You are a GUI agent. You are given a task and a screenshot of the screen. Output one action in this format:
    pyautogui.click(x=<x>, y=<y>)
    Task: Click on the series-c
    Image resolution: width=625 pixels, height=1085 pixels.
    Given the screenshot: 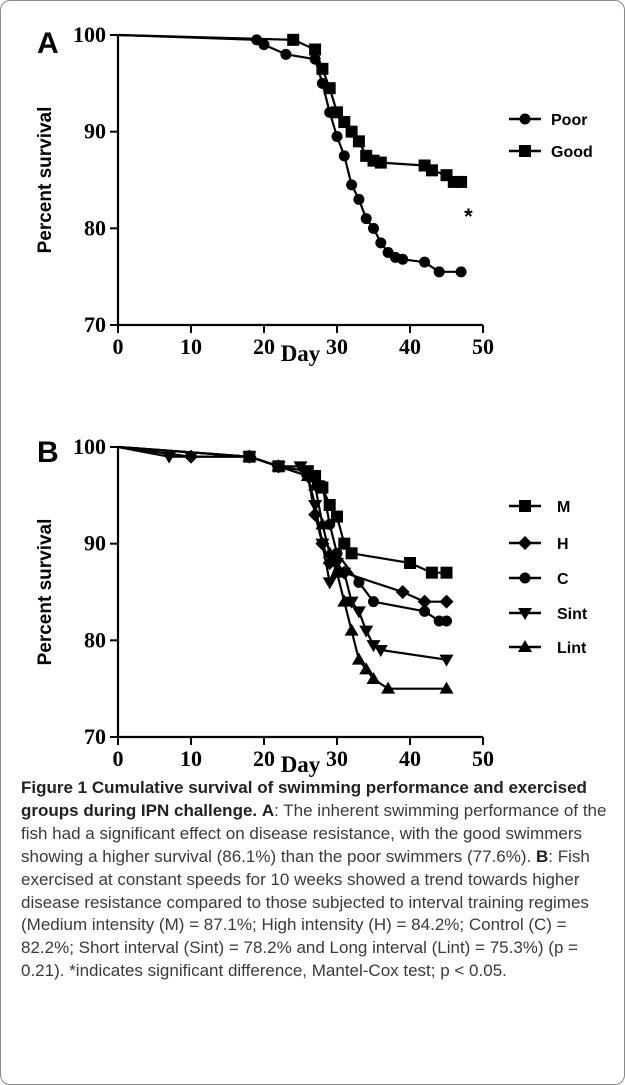 What is the action you would take?
    pyautogui.click(x=284, y=536)
    